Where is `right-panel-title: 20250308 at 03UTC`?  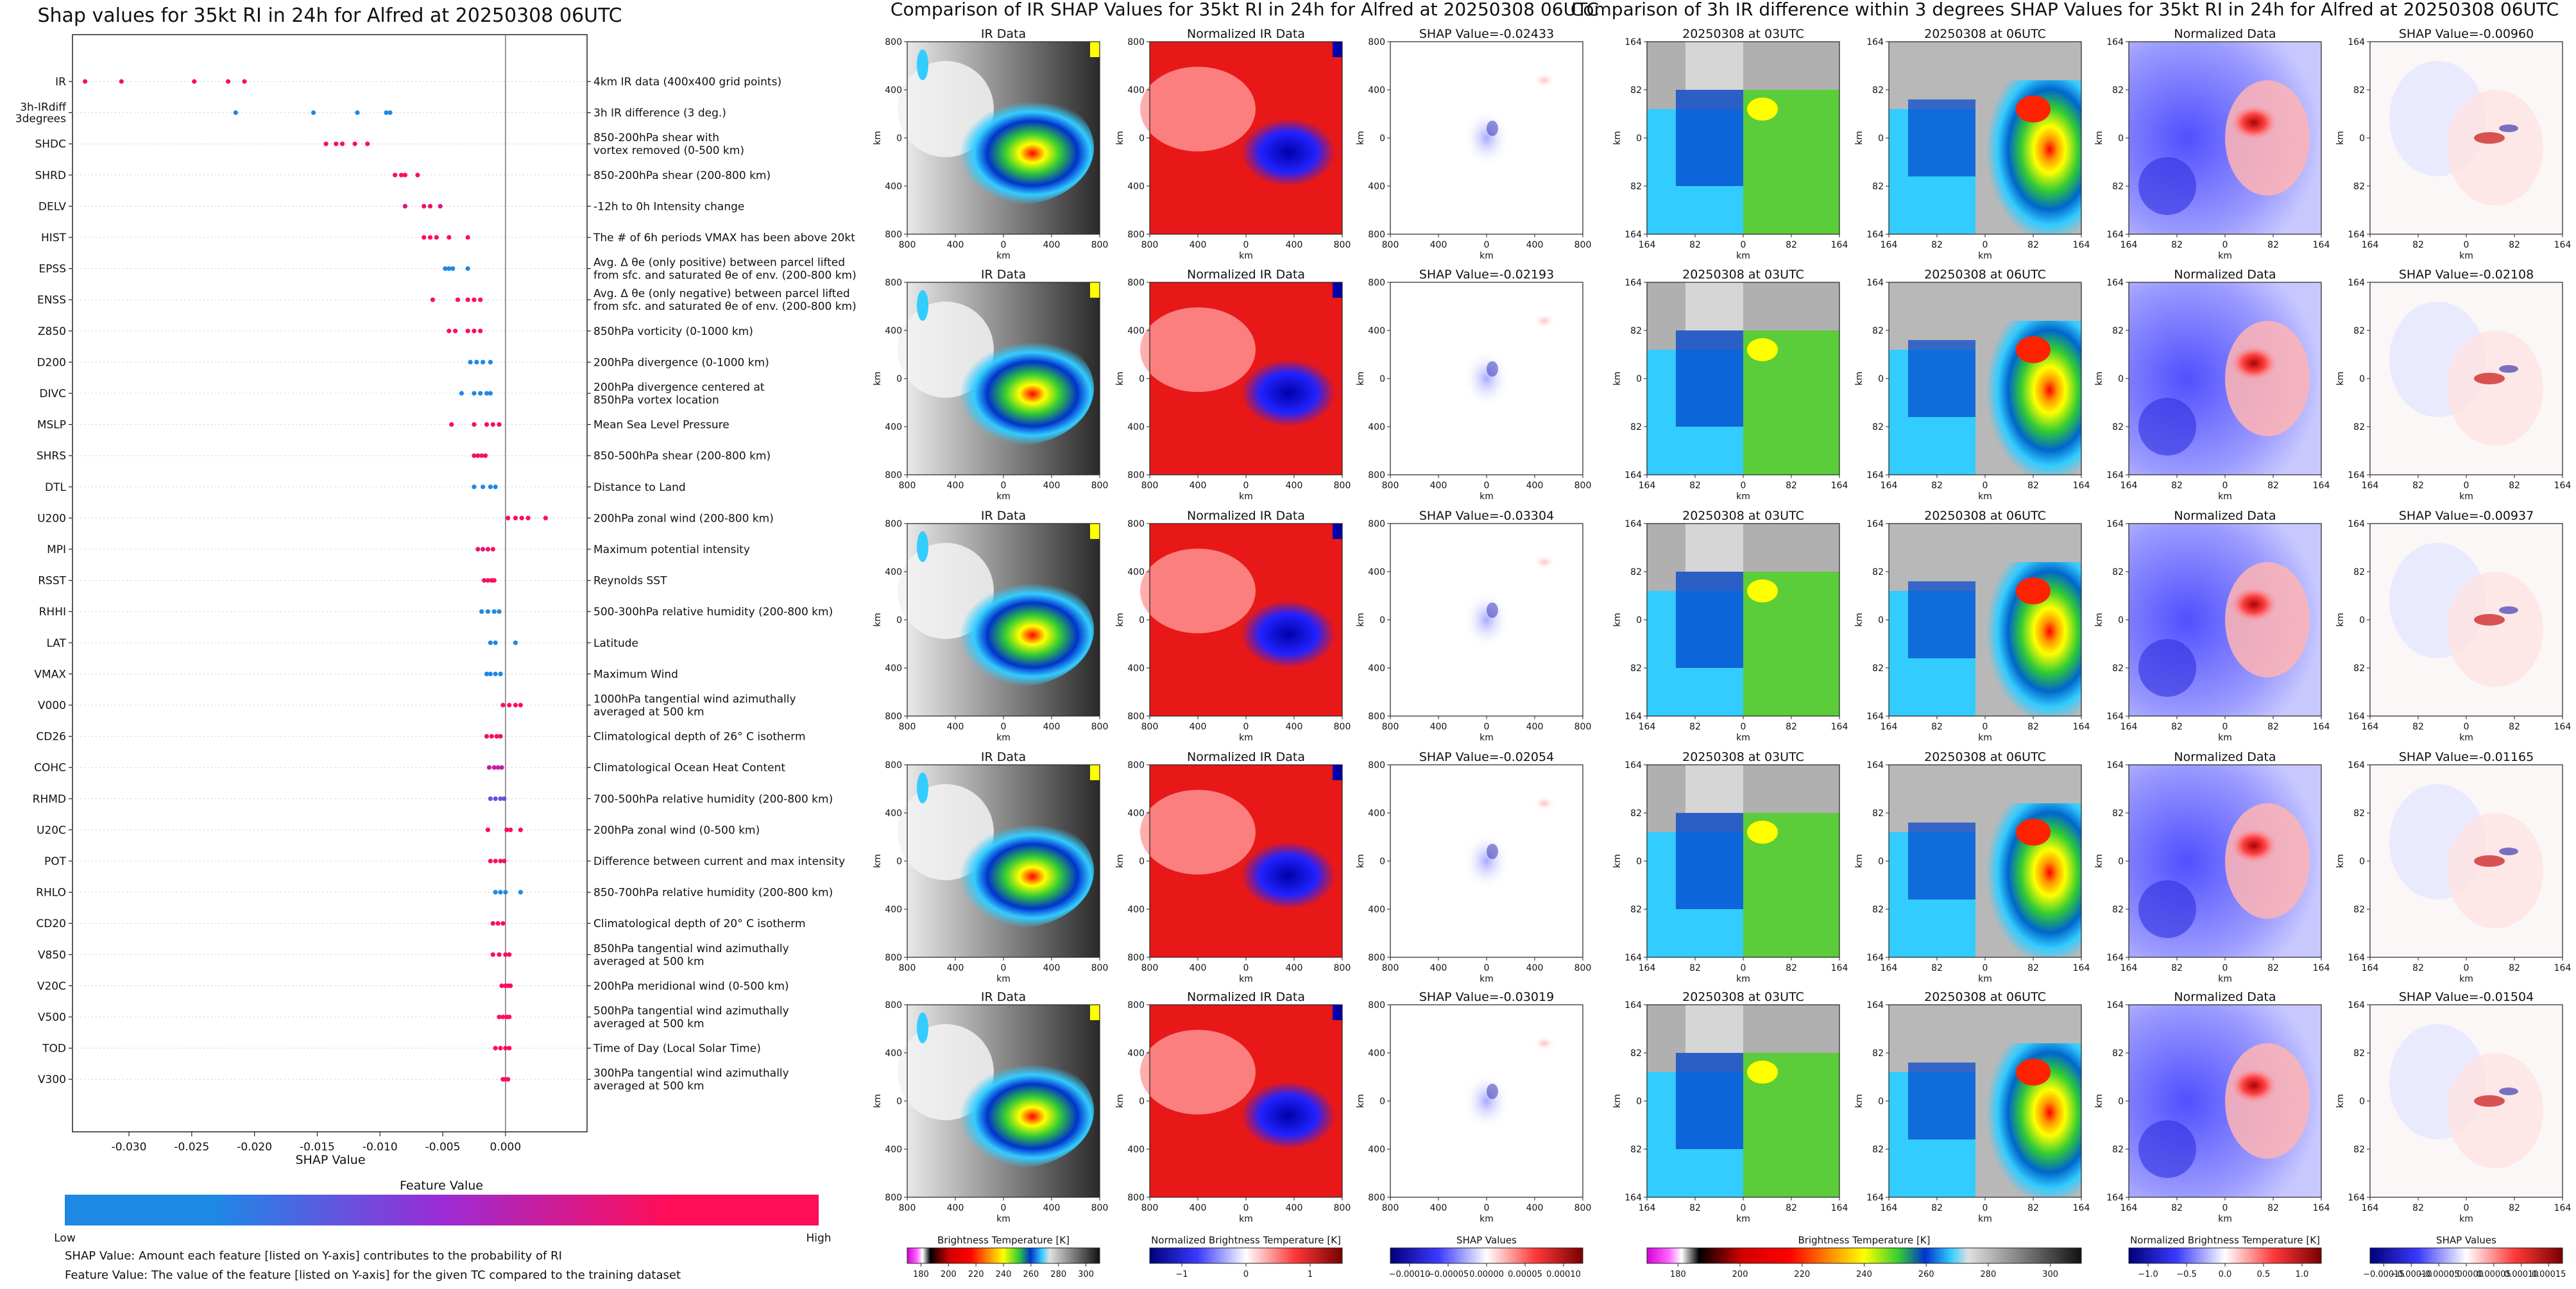
right-panel-title: 20250308 at 03UTC is located at coordinates (1743, 34).